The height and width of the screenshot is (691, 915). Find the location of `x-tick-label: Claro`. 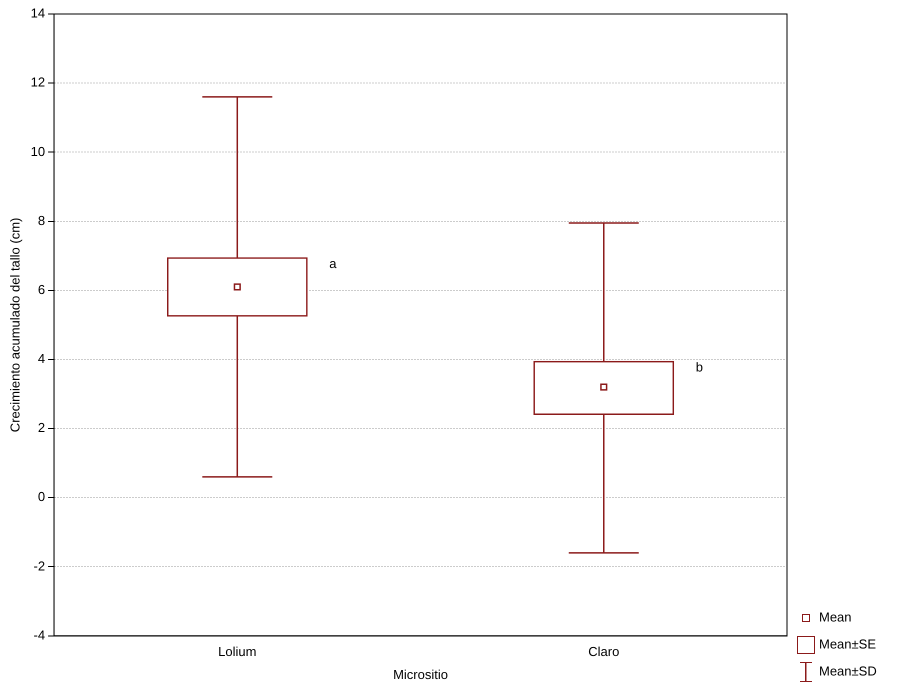

x-tick-label: Claro is located at coordinates (604, 652).